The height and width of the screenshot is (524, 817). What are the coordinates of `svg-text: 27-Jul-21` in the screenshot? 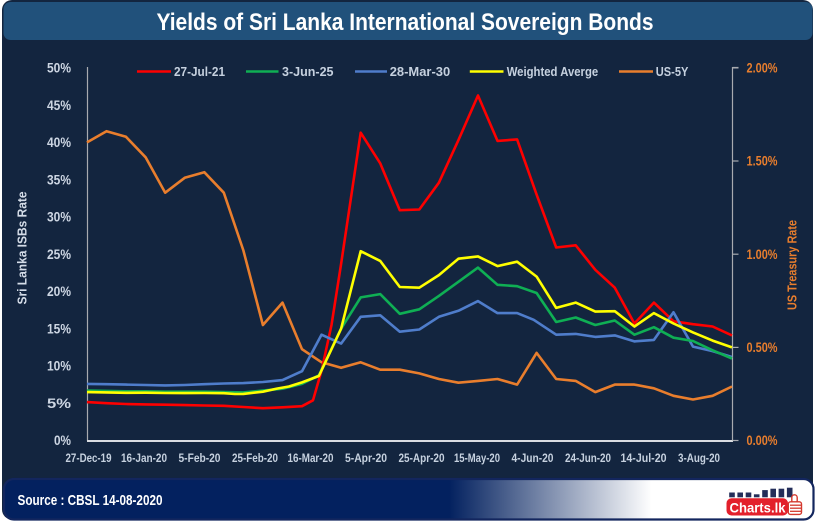 It's located at (199, 71).